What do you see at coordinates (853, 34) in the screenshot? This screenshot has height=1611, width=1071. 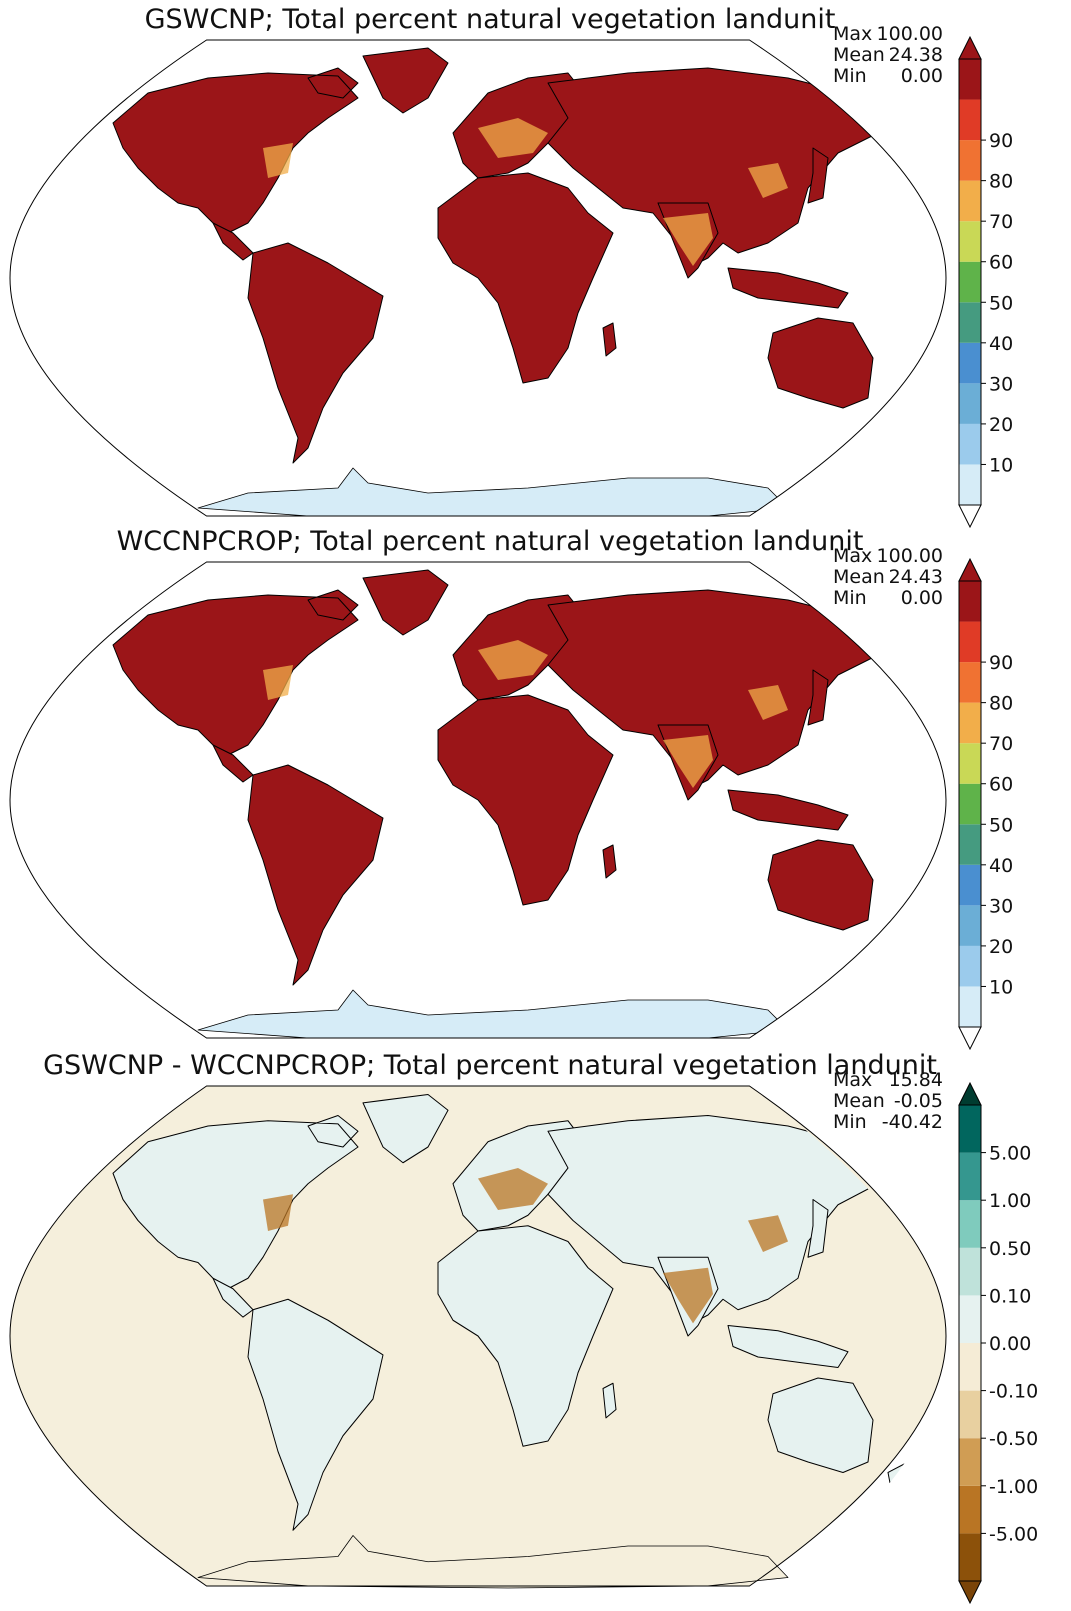 I see `stat-max-label: Max` at bounding box center [853, 34].